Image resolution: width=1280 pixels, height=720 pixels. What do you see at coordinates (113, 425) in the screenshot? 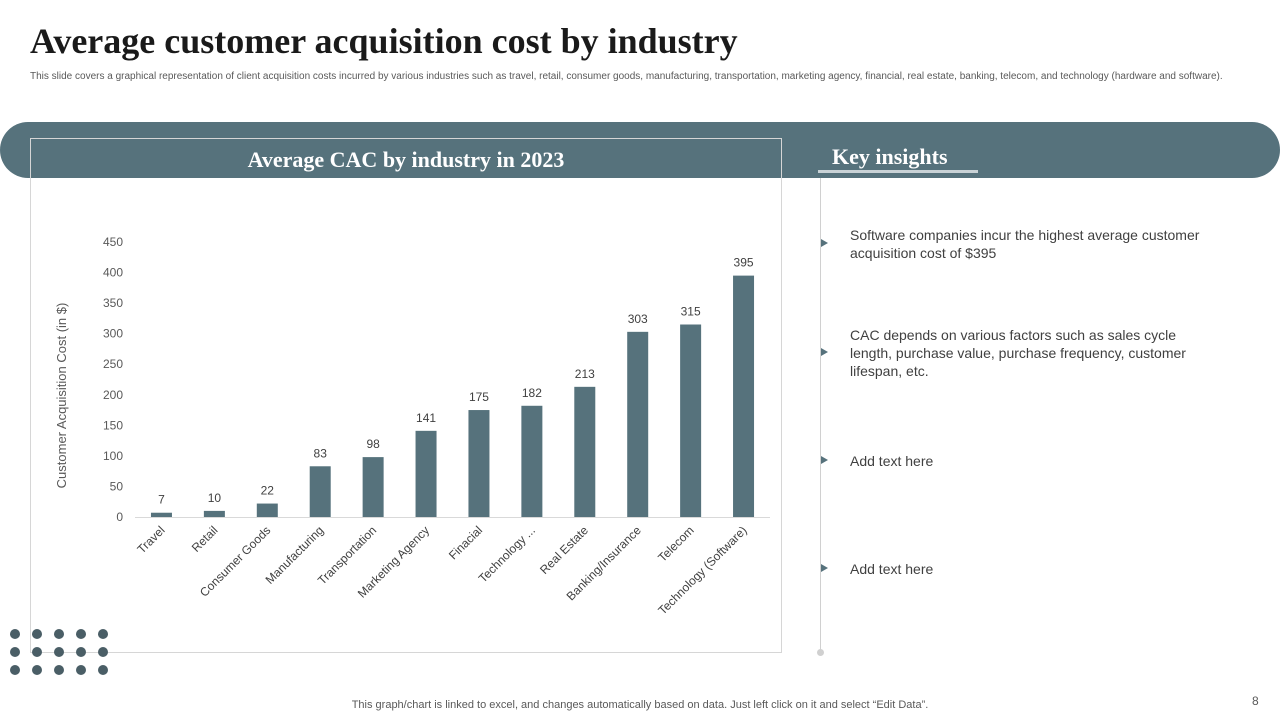
I see `y-tick-label: 150` at bounding box center [113, 425].